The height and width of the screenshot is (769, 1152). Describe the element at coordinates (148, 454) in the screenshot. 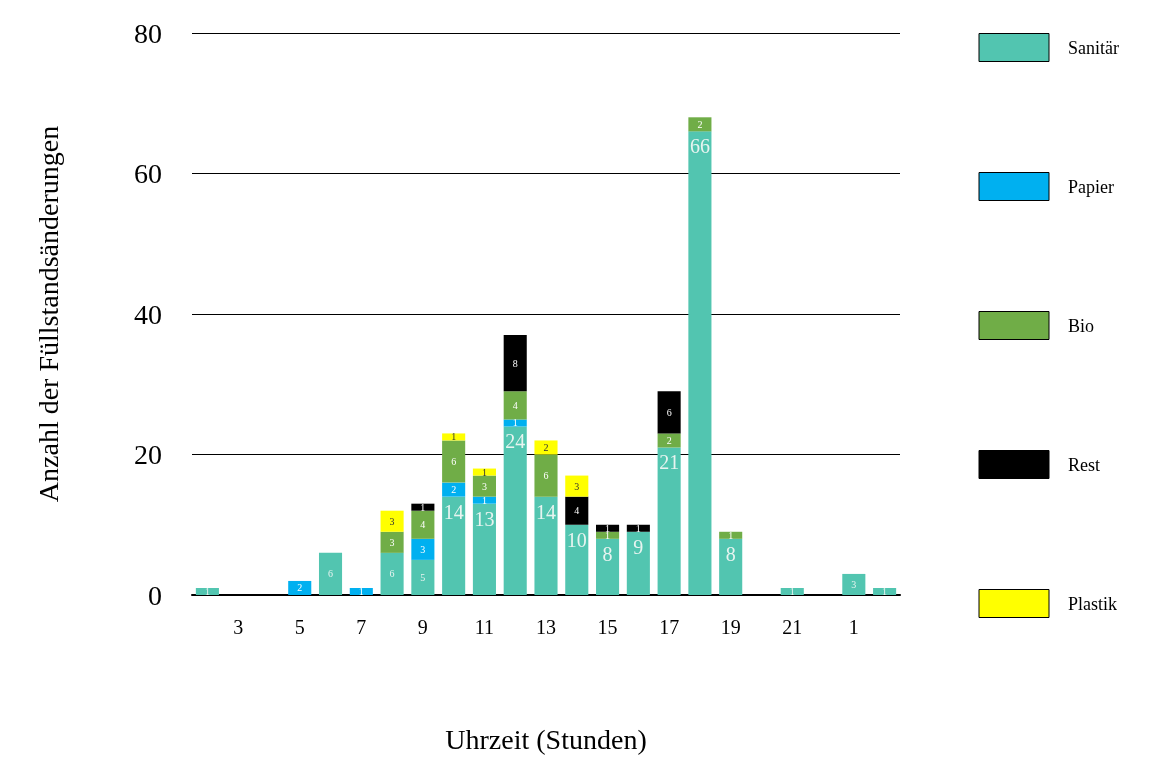

I see `y-tick-label: 20` at that location.